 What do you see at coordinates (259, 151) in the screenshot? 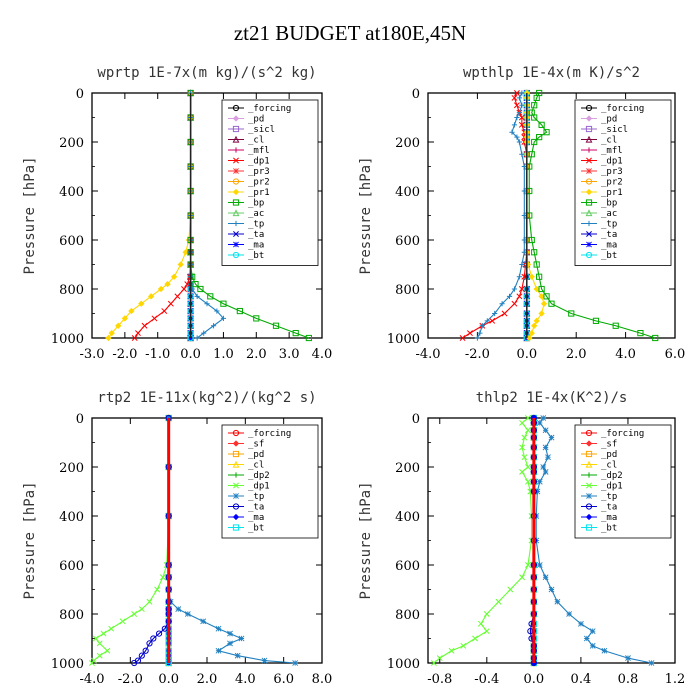
I see `legend-label: _mfl` at bounding box center [259, 151].